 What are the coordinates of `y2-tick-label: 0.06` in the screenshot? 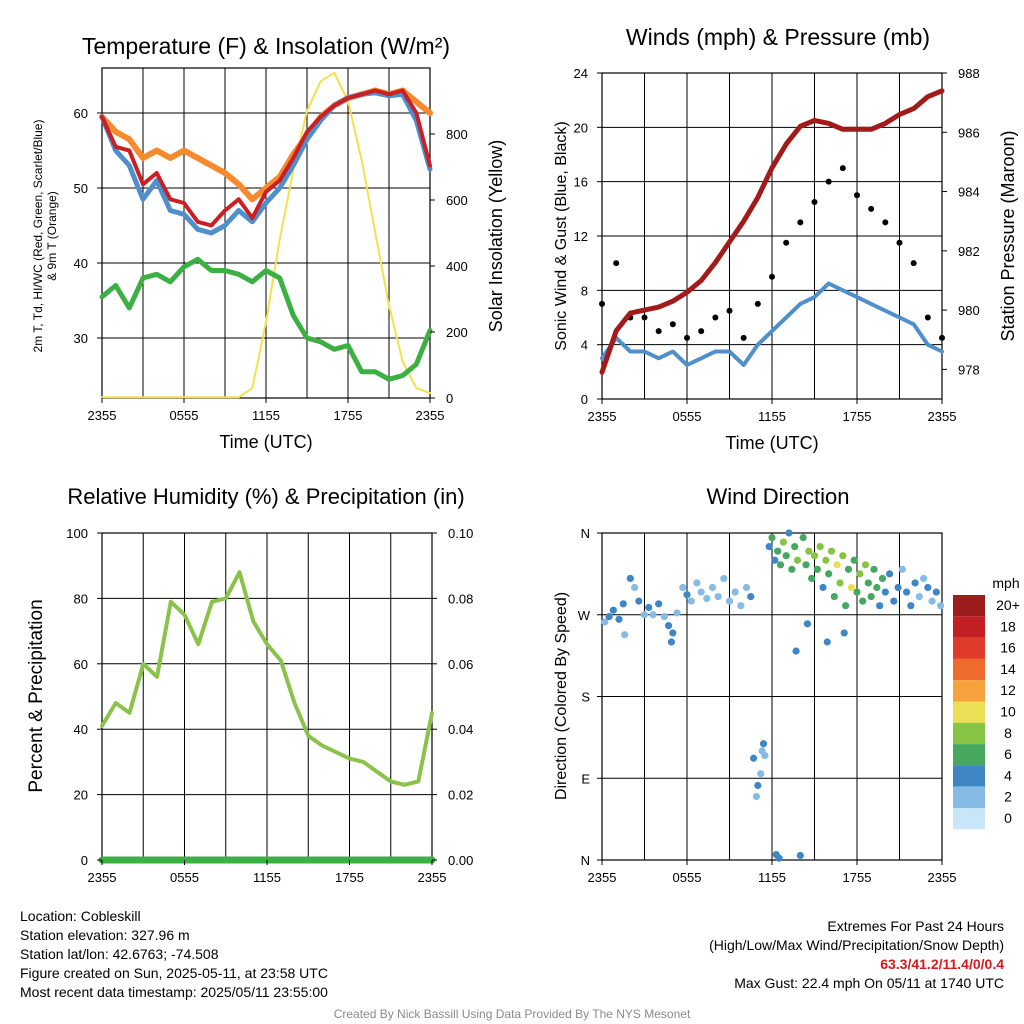 It's located at (460, 664).